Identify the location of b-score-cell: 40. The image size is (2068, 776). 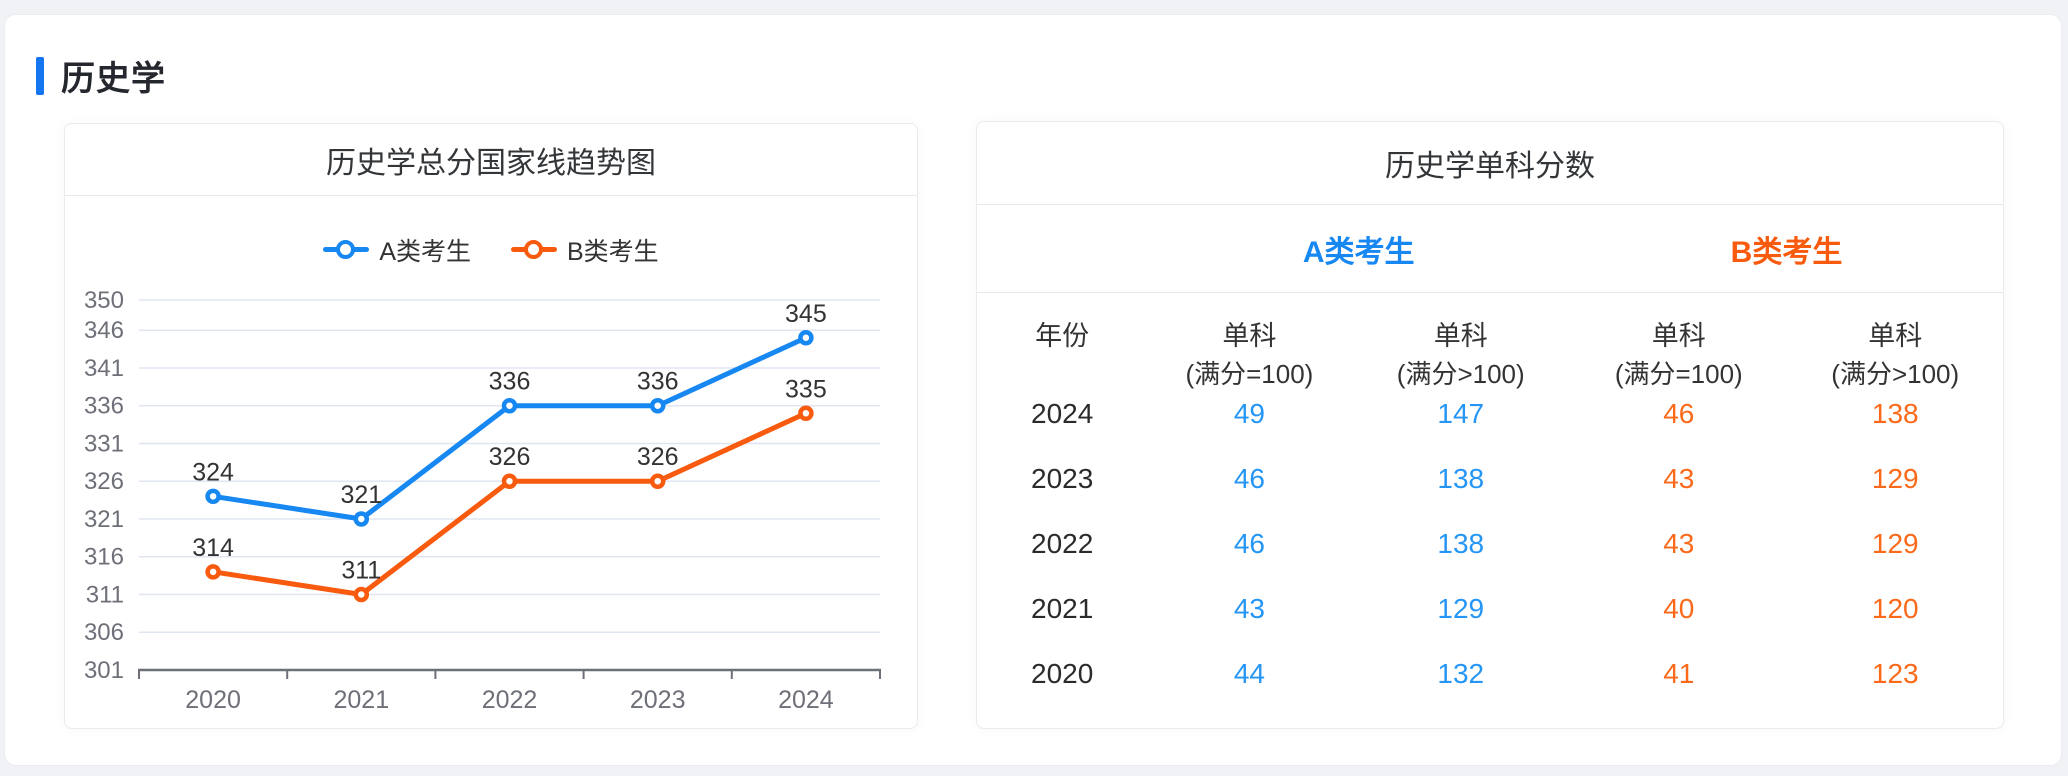
(1679, 608).